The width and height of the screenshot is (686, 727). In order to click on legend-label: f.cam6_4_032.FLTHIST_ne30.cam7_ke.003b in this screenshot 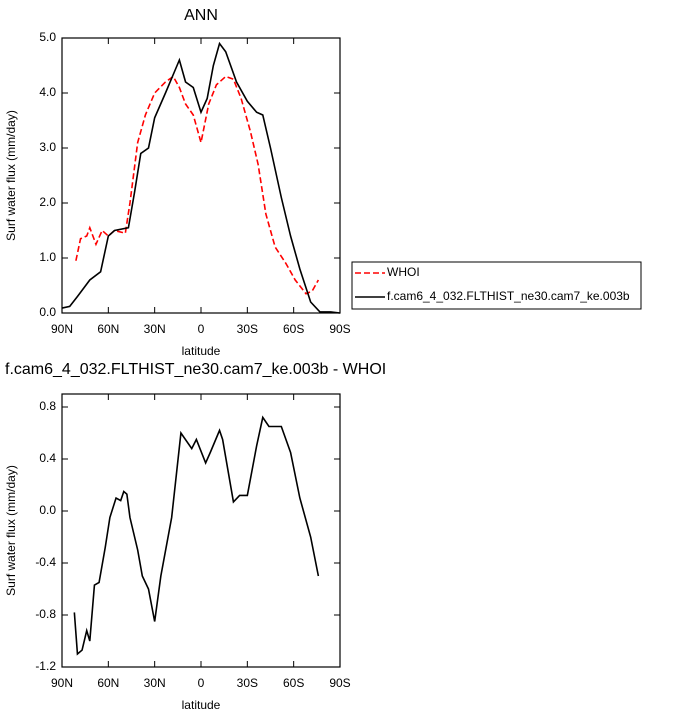, I will do `click(508, 296)`.